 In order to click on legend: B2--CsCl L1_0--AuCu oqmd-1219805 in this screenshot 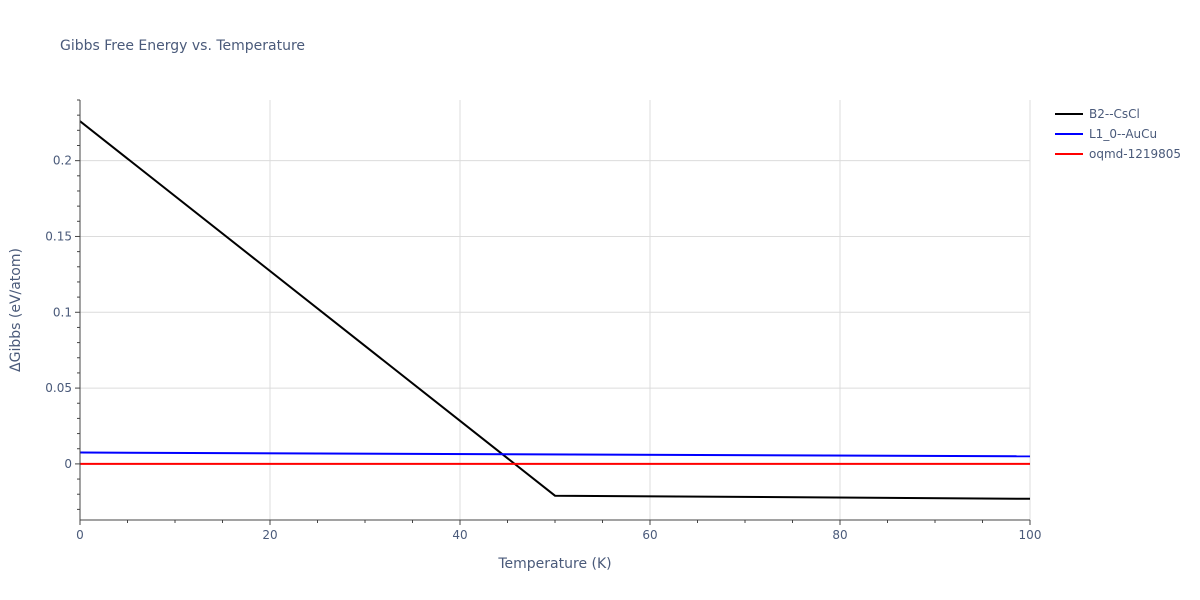, I will do `click(1118, 134)`.